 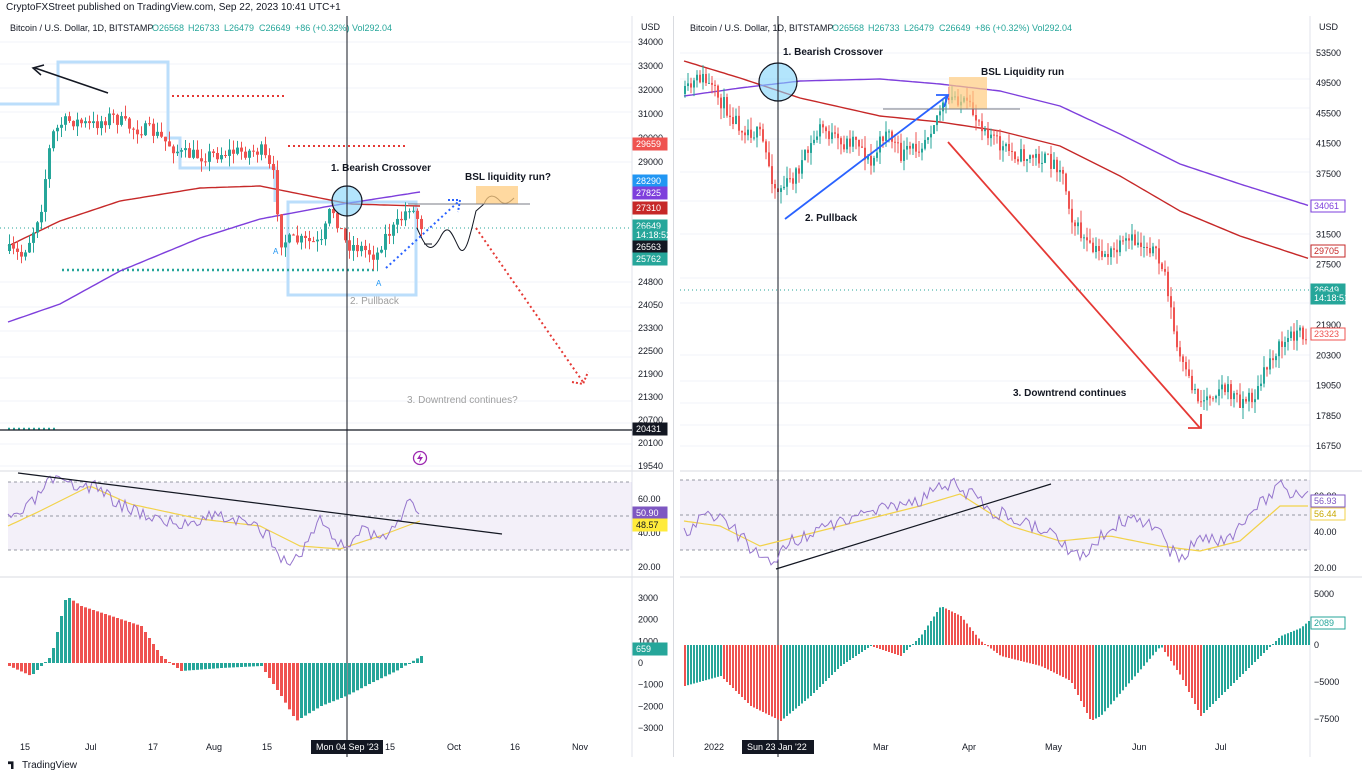 I want to click on axis-tick-label: 32000, so click(x=650, y=90).